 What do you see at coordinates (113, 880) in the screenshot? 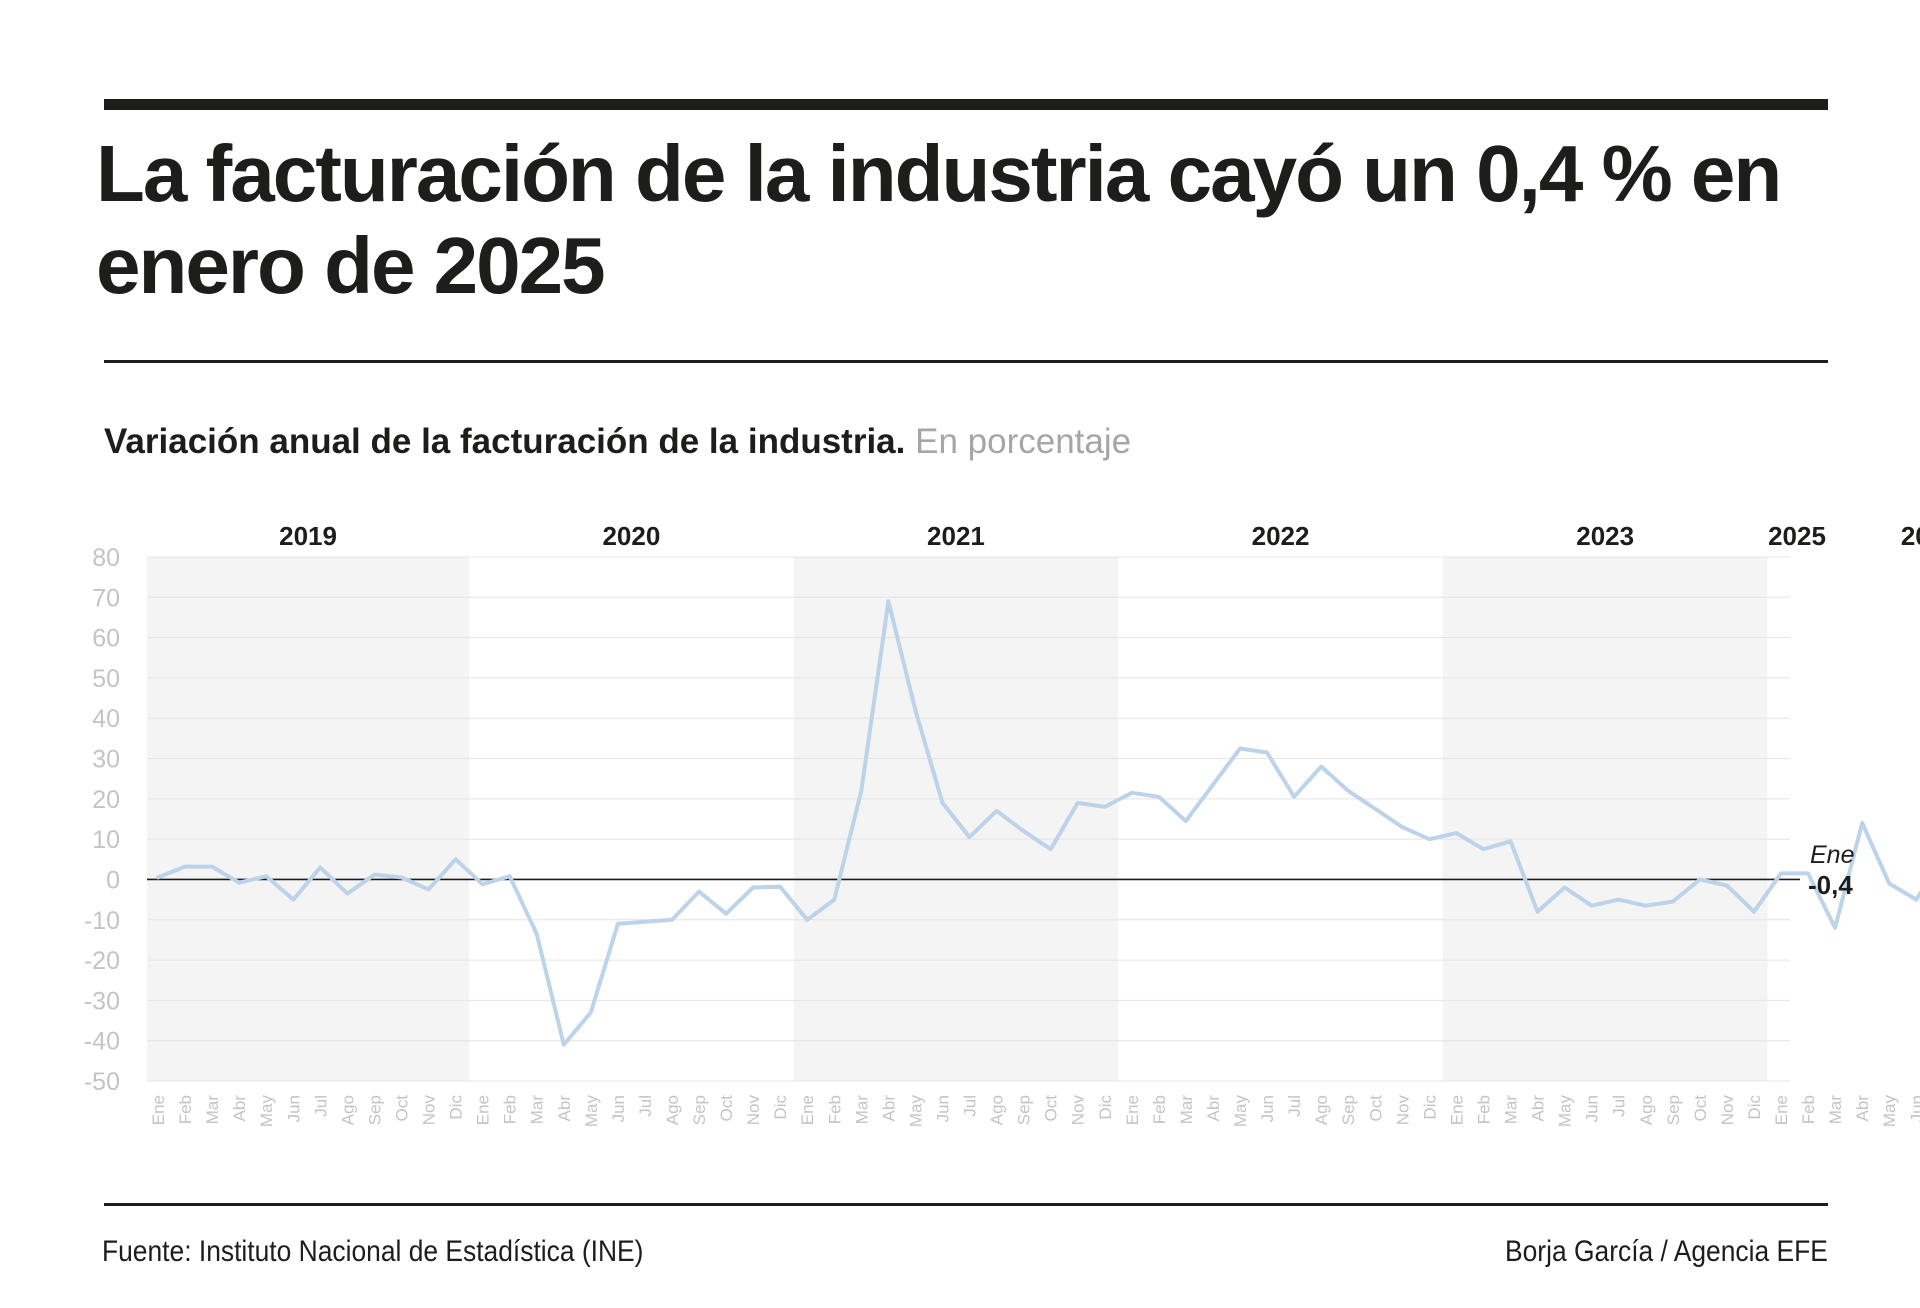
I see `y-tick-label: 0` at bounding box center [113, 880].